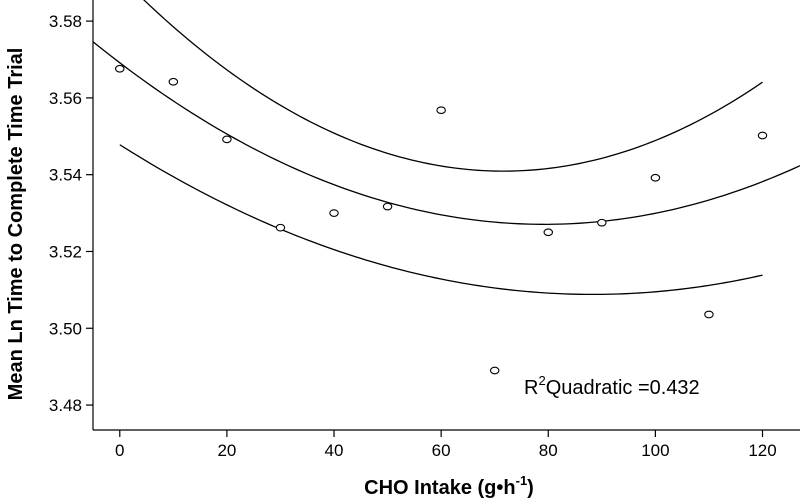 The image size is (800, 502). What do you see at coordinates (65, 328) in the screenshot?
I see `y-tick-label: 3.50` at bounding box center [65, 328].